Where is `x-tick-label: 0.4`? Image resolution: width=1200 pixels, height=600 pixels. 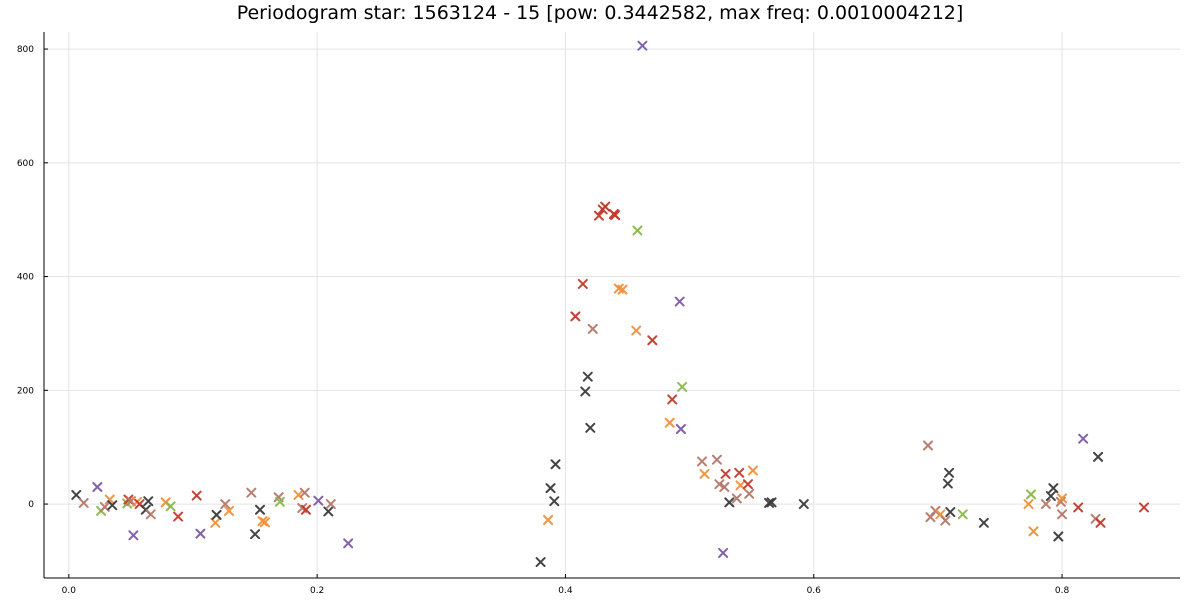
x-tick-label: 0.4 is located at coordinates (565, 591).